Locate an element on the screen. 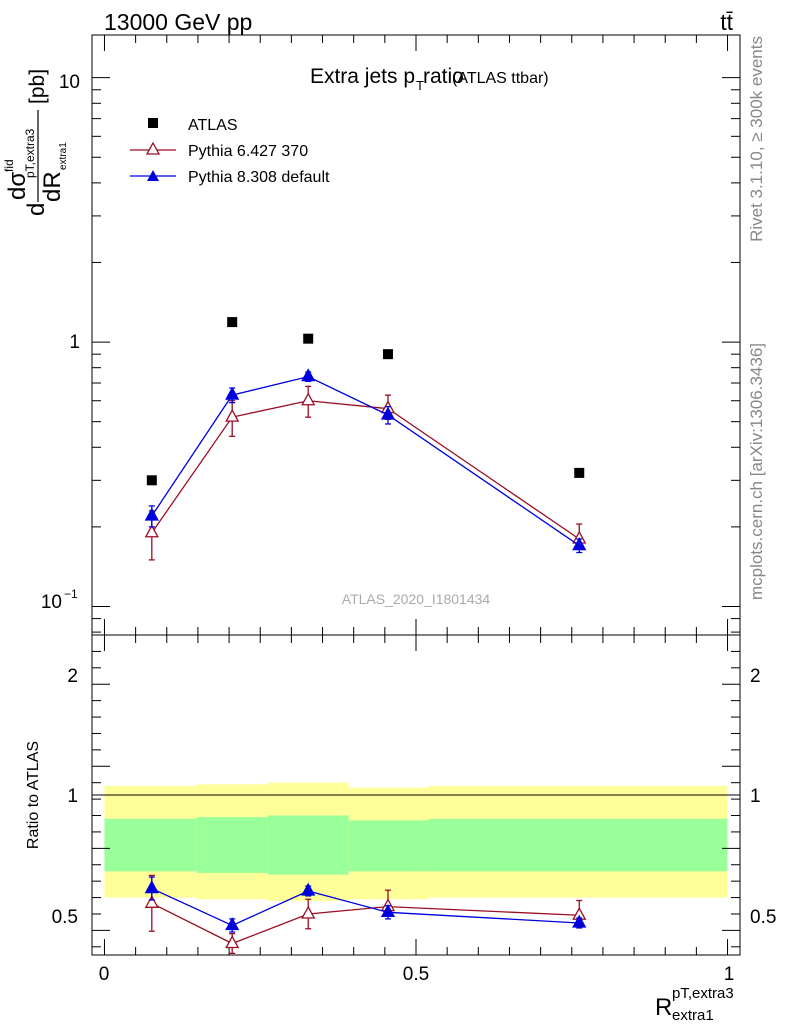 The image size is (786, 1024). ratio-y-tick-label-0.5: 0.5 is located at coordinates (65, 917).